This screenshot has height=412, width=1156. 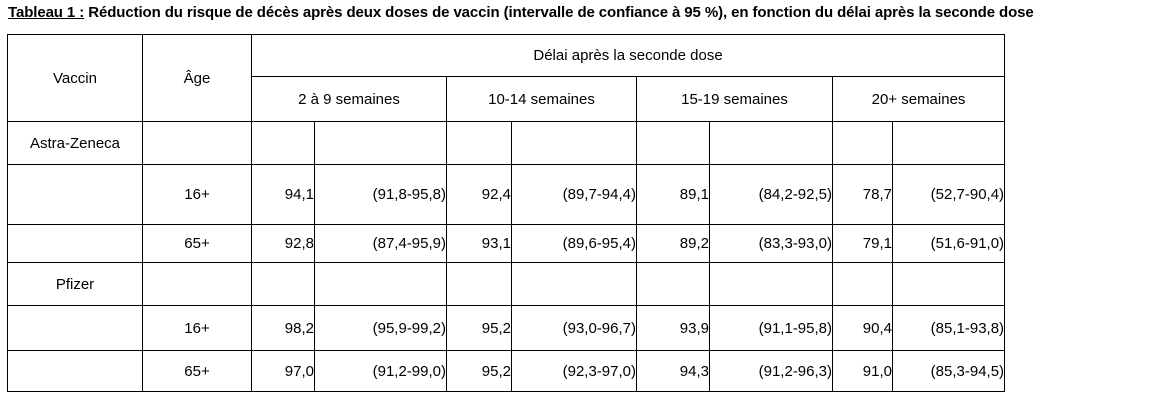 I want to click on ci-cell: (52,7-90,4), so click(x=948, y=194).